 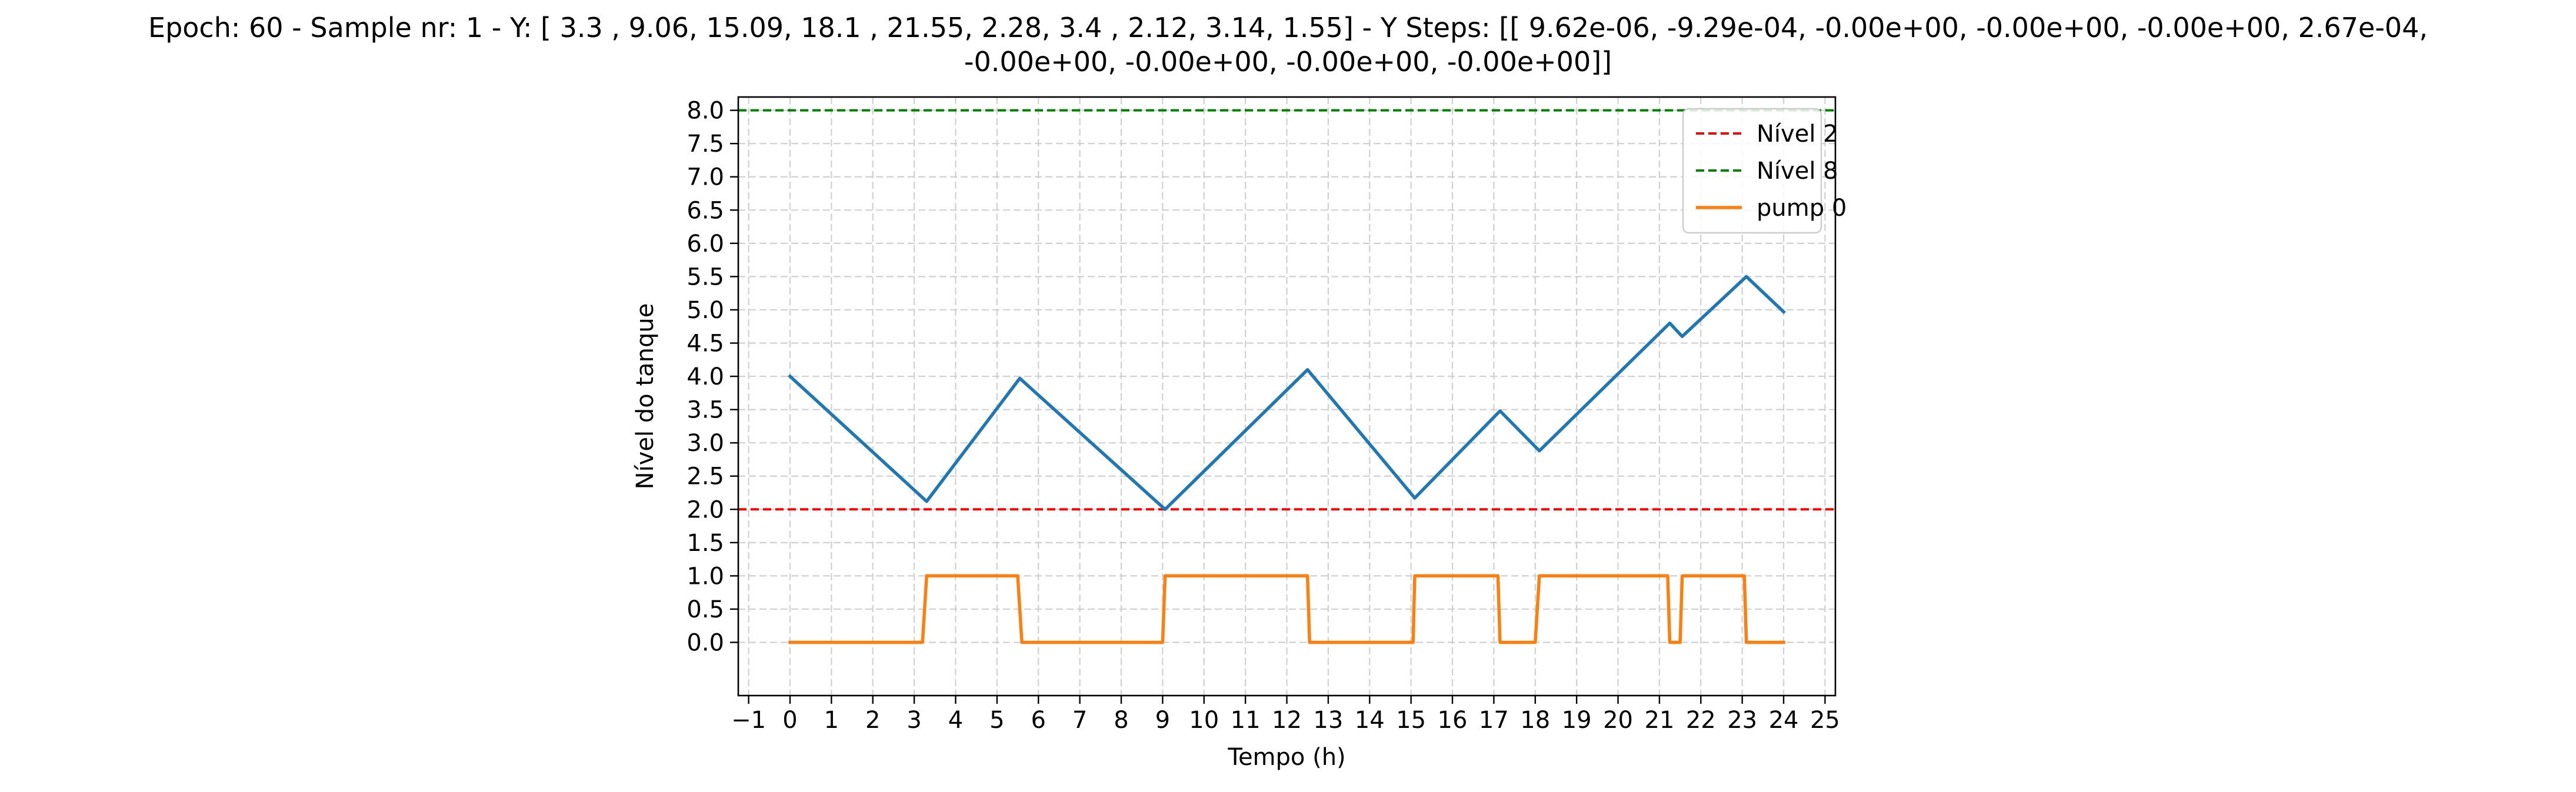 What do you see at coordinates (1659, 720) in the screenshot?
I see `x-tick-label: 21` at bounding box center [1659, 720].